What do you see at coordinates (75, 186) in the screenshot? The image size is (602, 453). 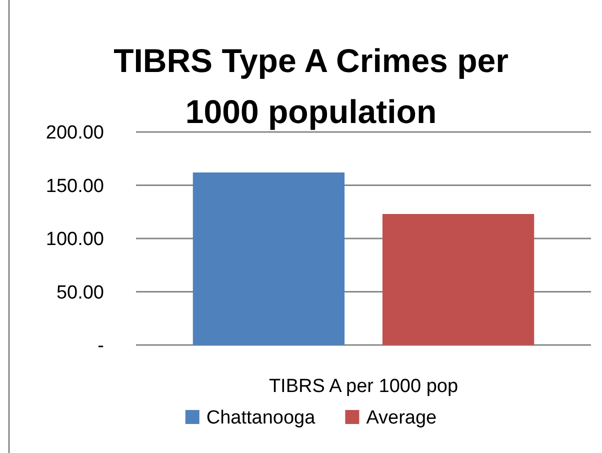 I see `y-tick-label: 150.00` at bounding box center [75, 186].